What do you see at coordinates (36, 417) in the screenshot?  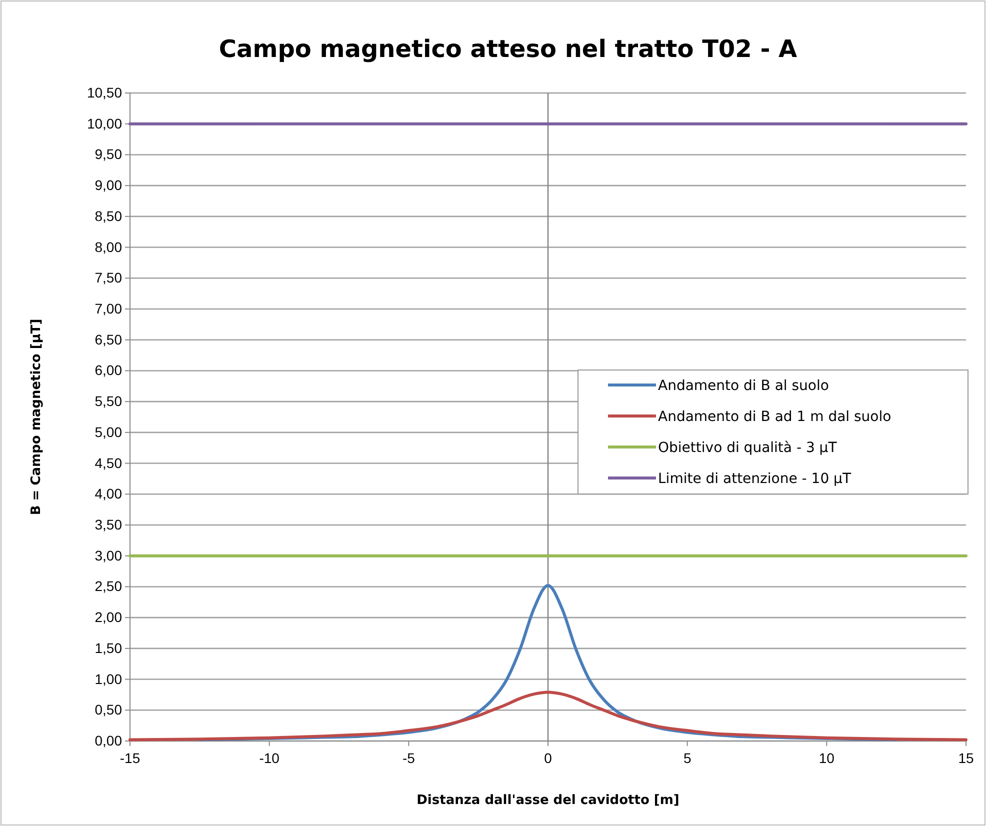 I see `y-axis-title: B = Campo magnetico [µT]` at bounding box center [36, 417].